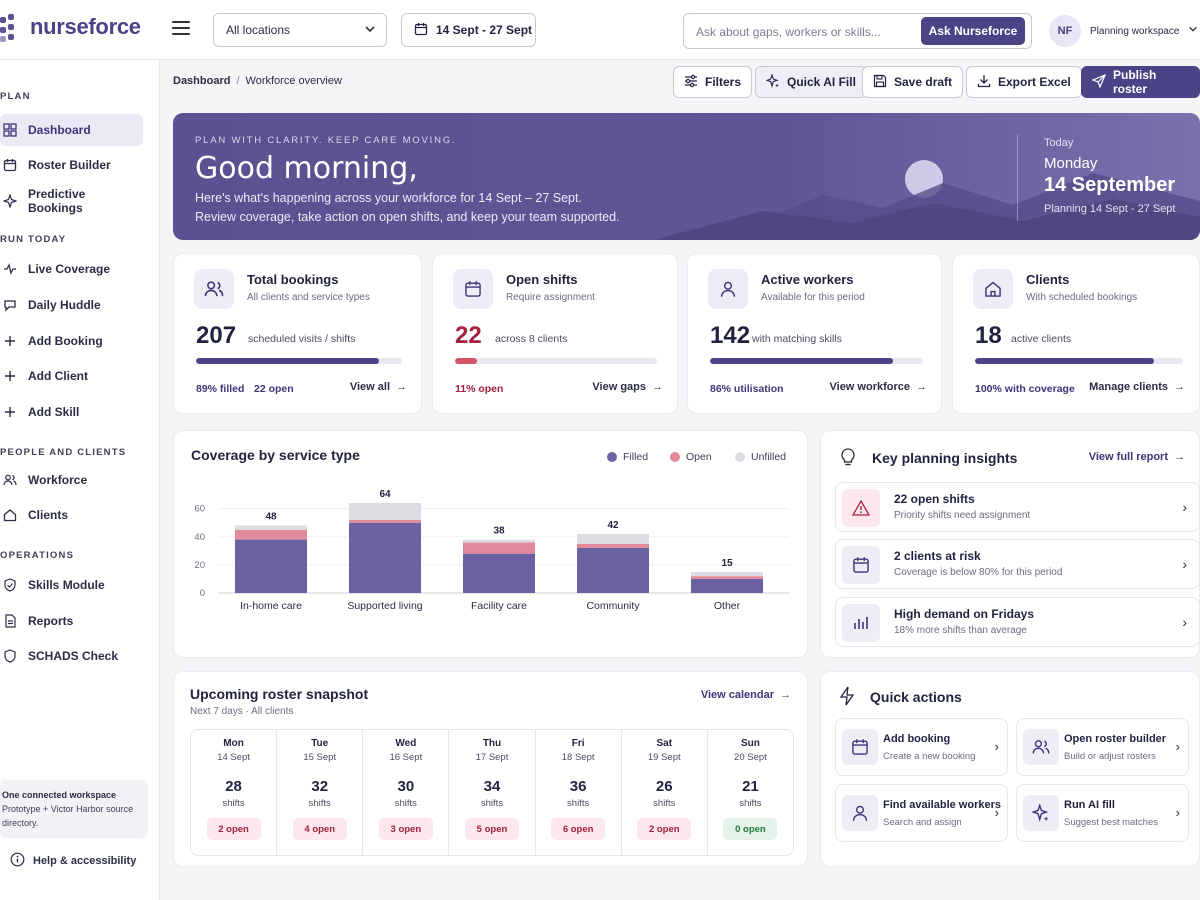 The width and height of the screenshot is (1200, 900). What do you see at coordinates (1177, 812) in the screenshot?
I see `chevron-right-icon: ›` at bounding box center [1177, 812].